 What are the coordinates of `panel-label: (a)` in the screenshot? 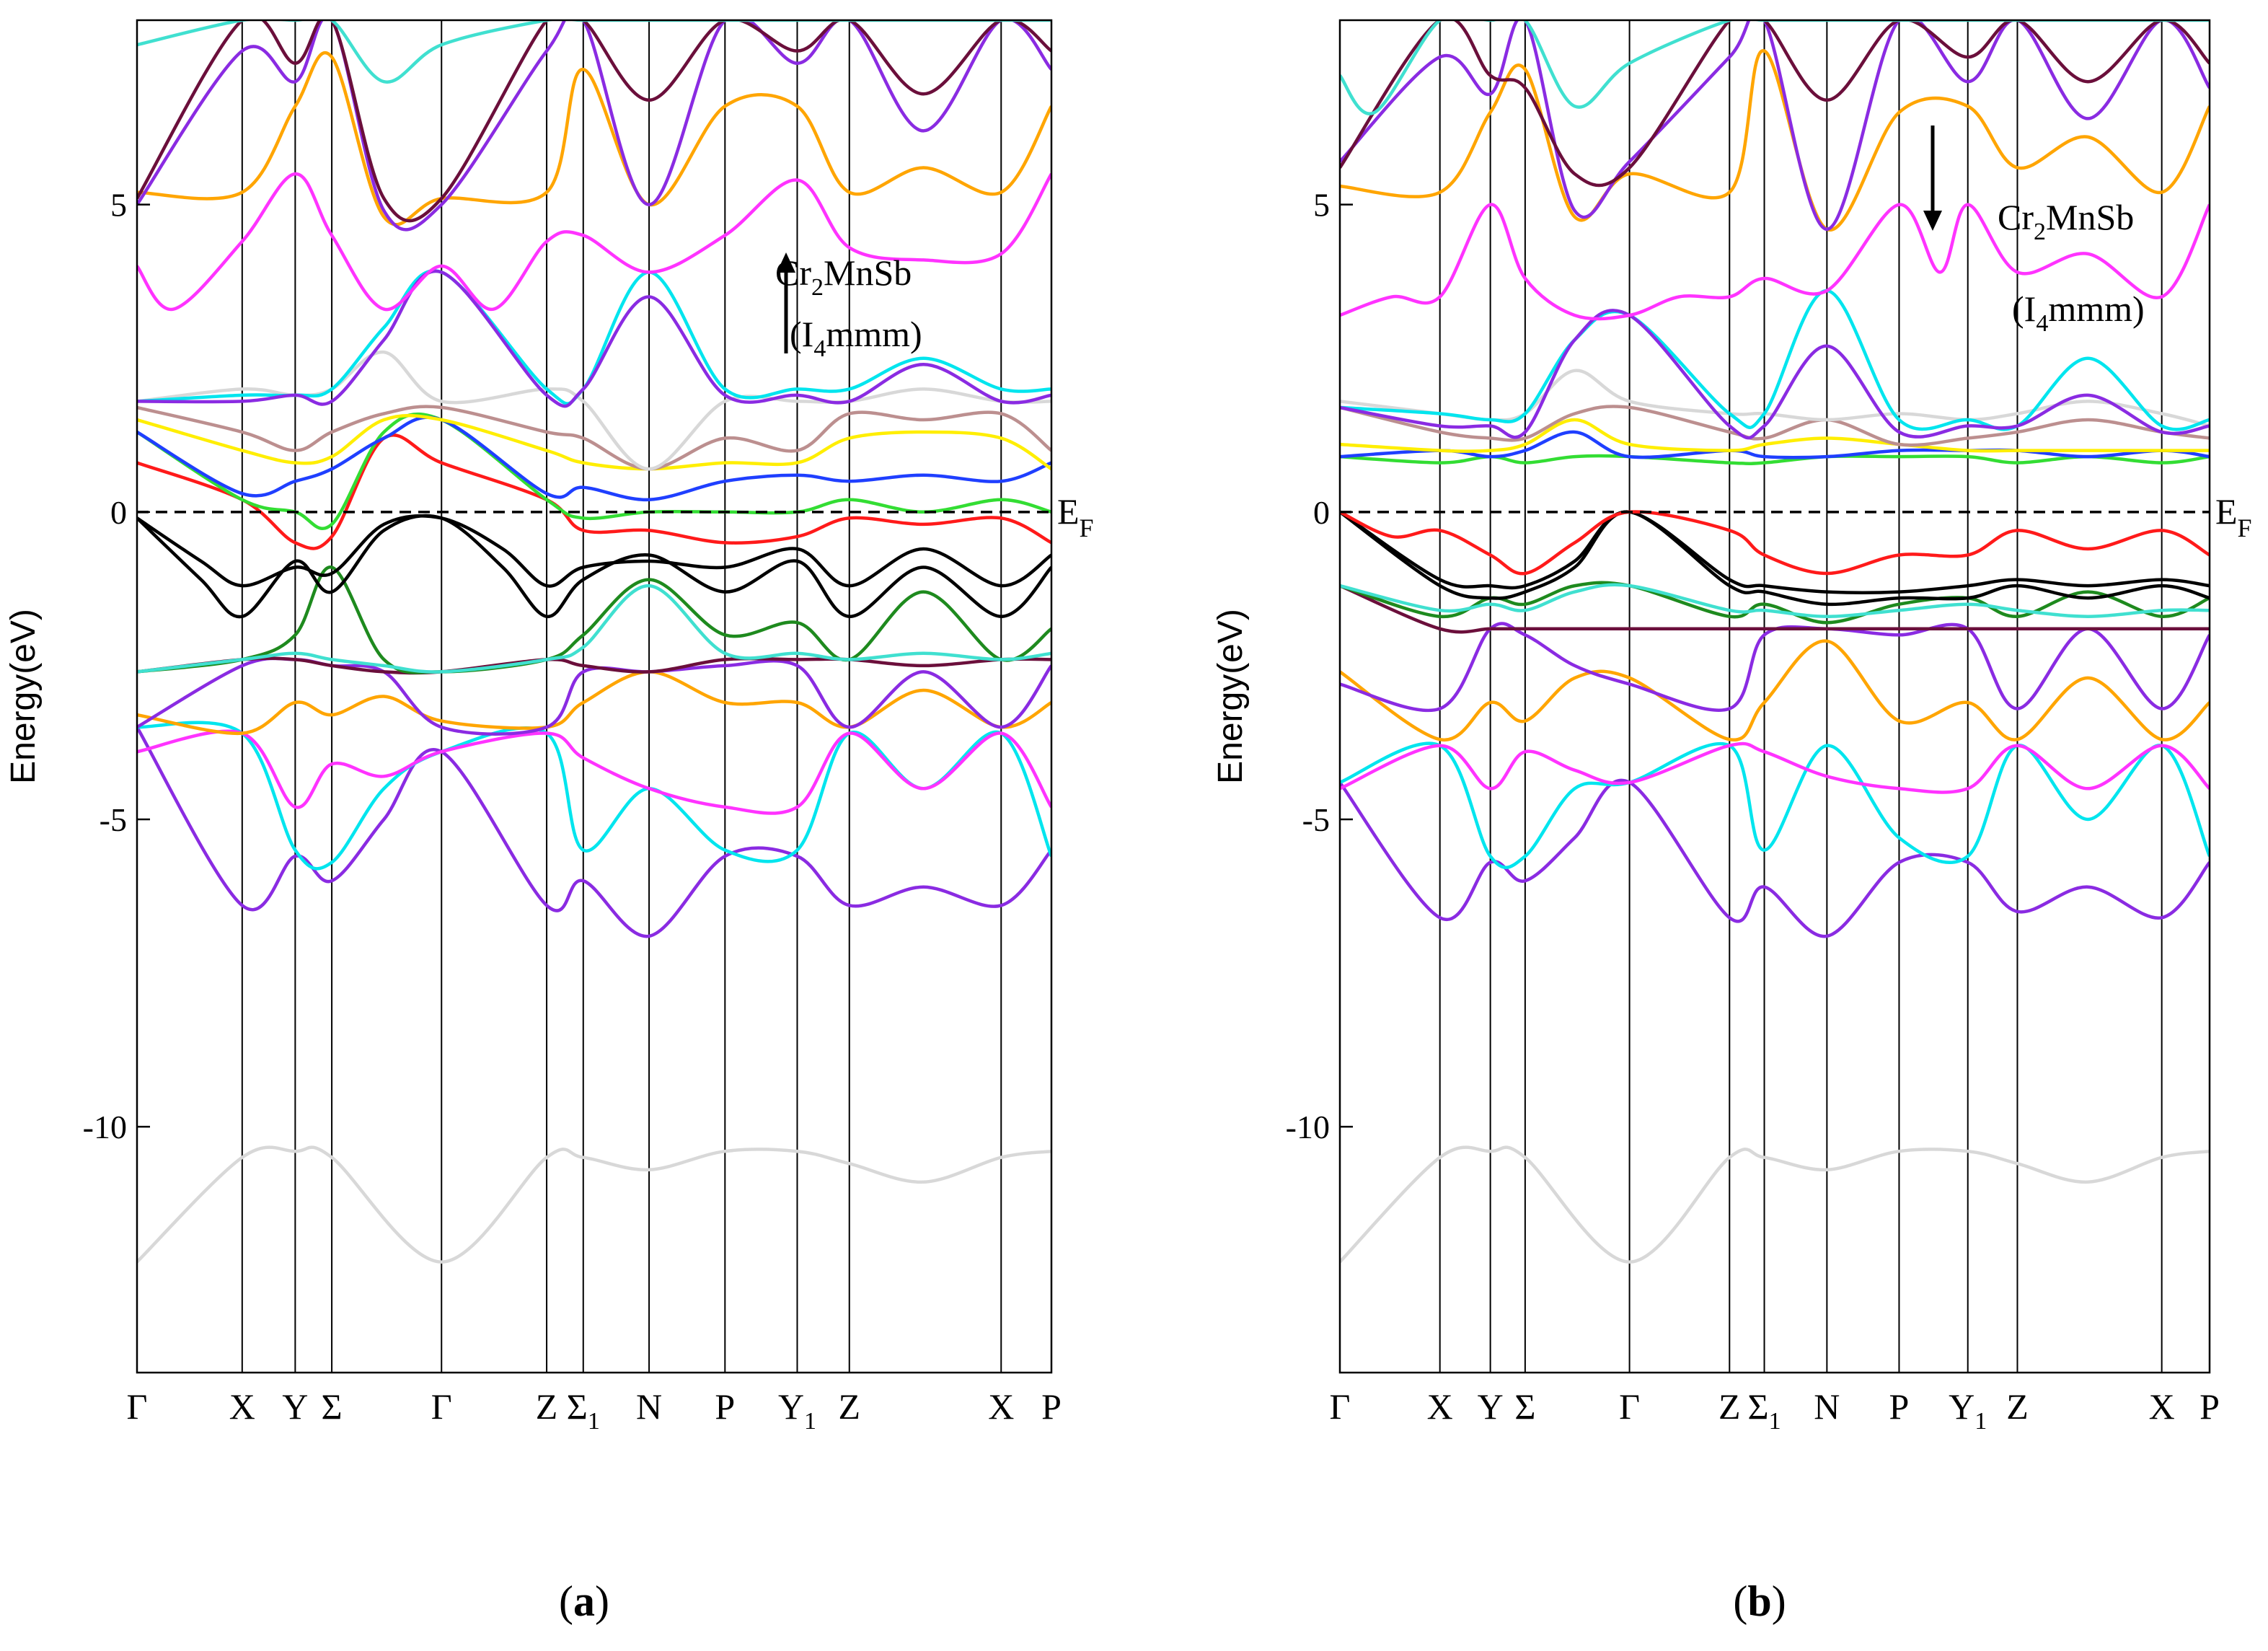 It's located at (584, 1601).